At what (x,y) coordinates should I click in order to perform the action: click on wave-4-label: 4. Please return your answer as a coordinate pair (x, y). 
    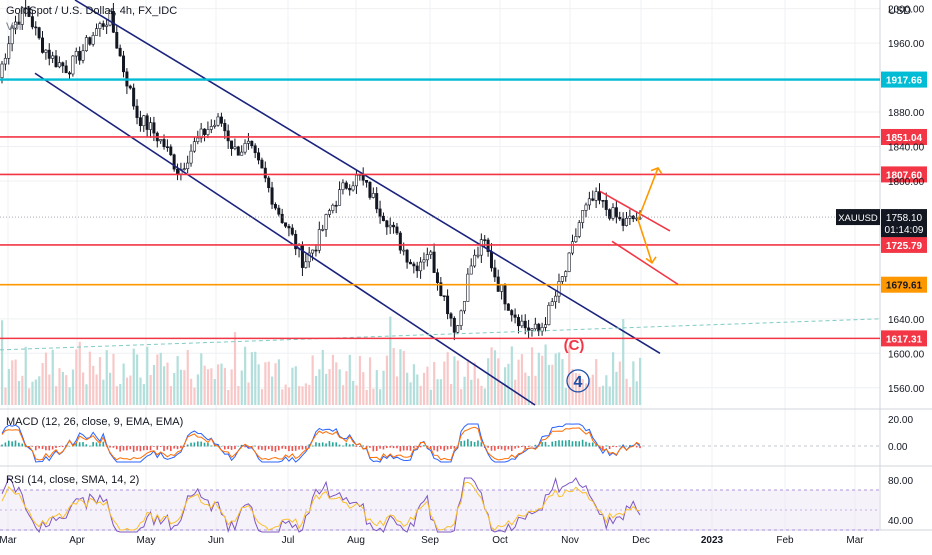
    Looking at the image, I should click on (578, 382).